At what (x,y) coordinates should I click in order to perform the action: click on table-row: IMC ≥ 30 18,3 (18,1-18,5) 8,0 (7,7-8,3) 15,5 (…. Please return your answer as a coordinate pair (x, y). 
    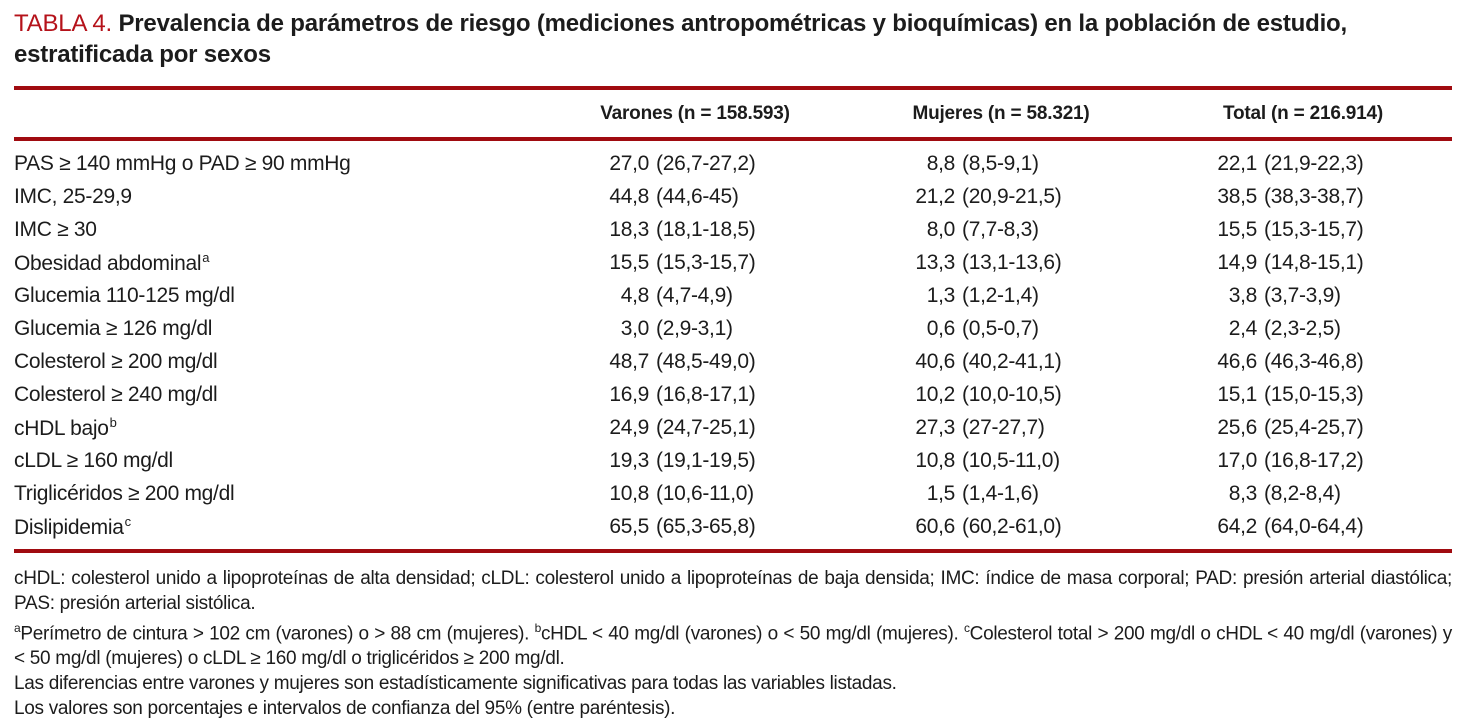
    Looking at the image, I should click on (733, 229).